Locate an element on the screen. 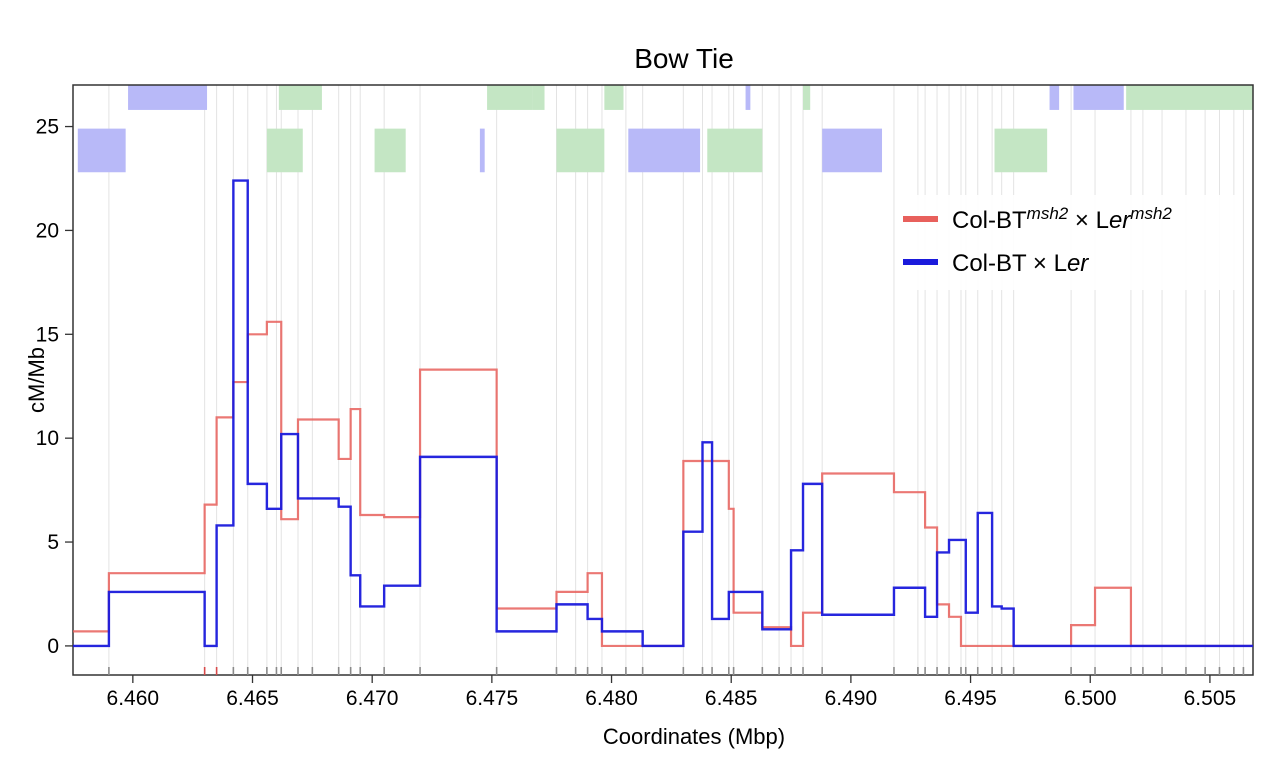  x-tick-label-5: 6.485 is located at coordinates (731, 698).